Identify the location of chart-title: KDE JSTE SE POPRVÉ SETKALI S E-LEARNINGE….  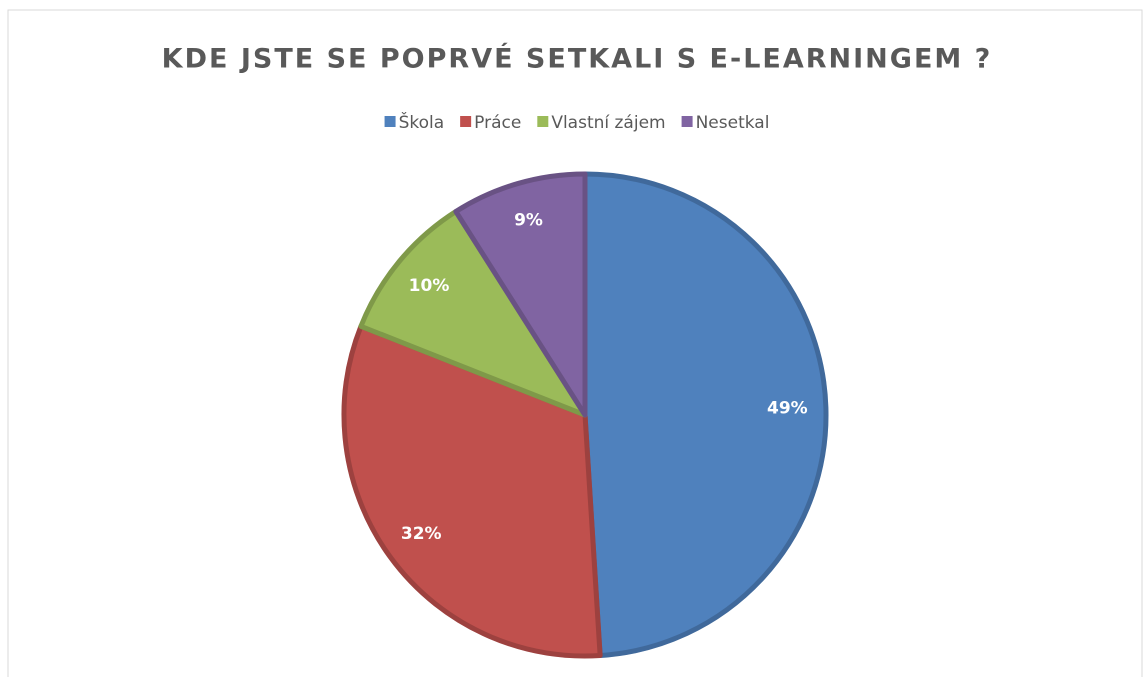
(577, 59).